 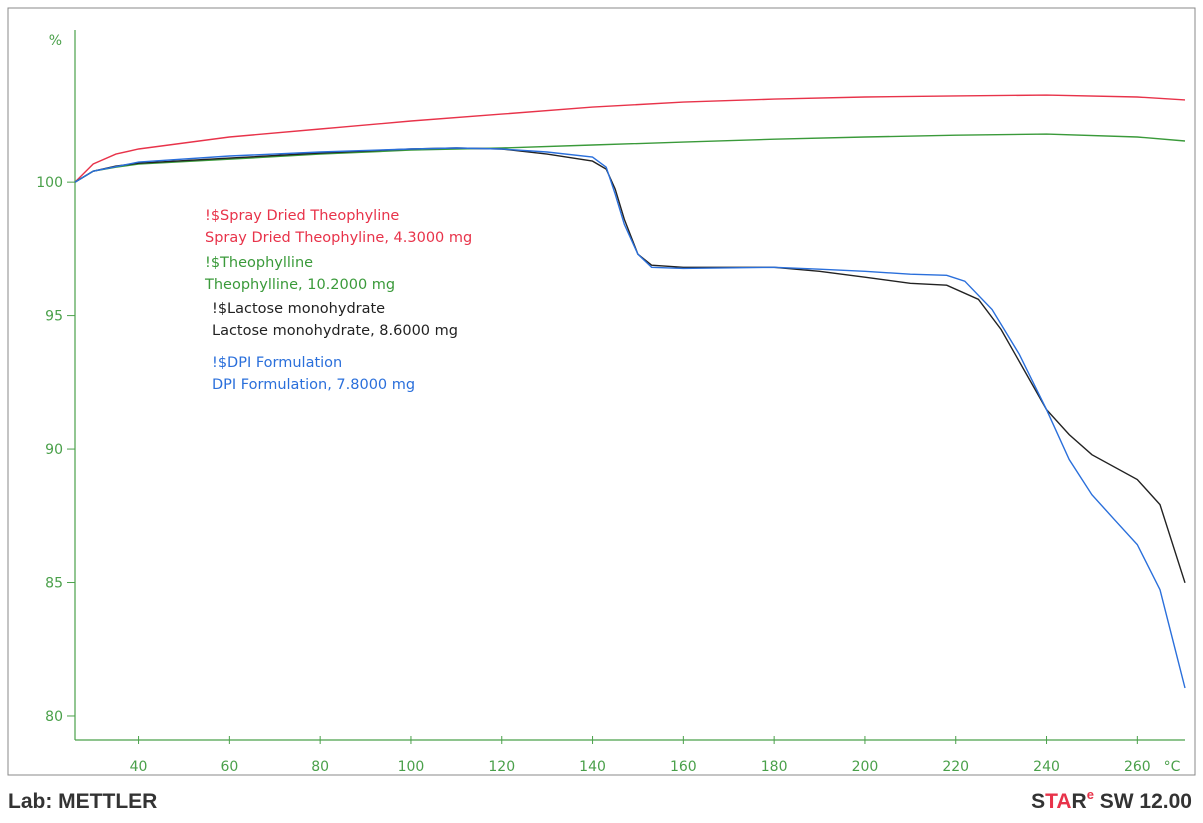 I want to click on legend-name: !$Lactose monohydrate, so click(x=298, y=309).